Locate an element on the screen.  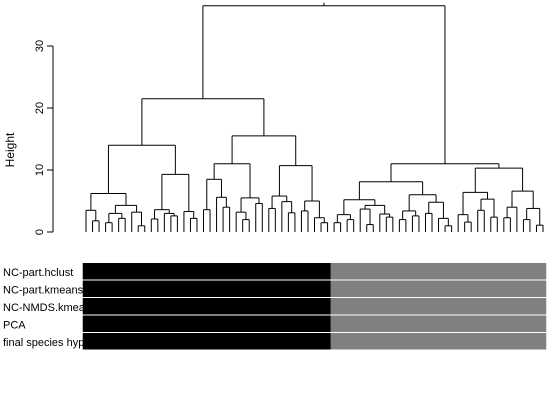
y-tick-label: 30 is located at coordinates (40, 46).